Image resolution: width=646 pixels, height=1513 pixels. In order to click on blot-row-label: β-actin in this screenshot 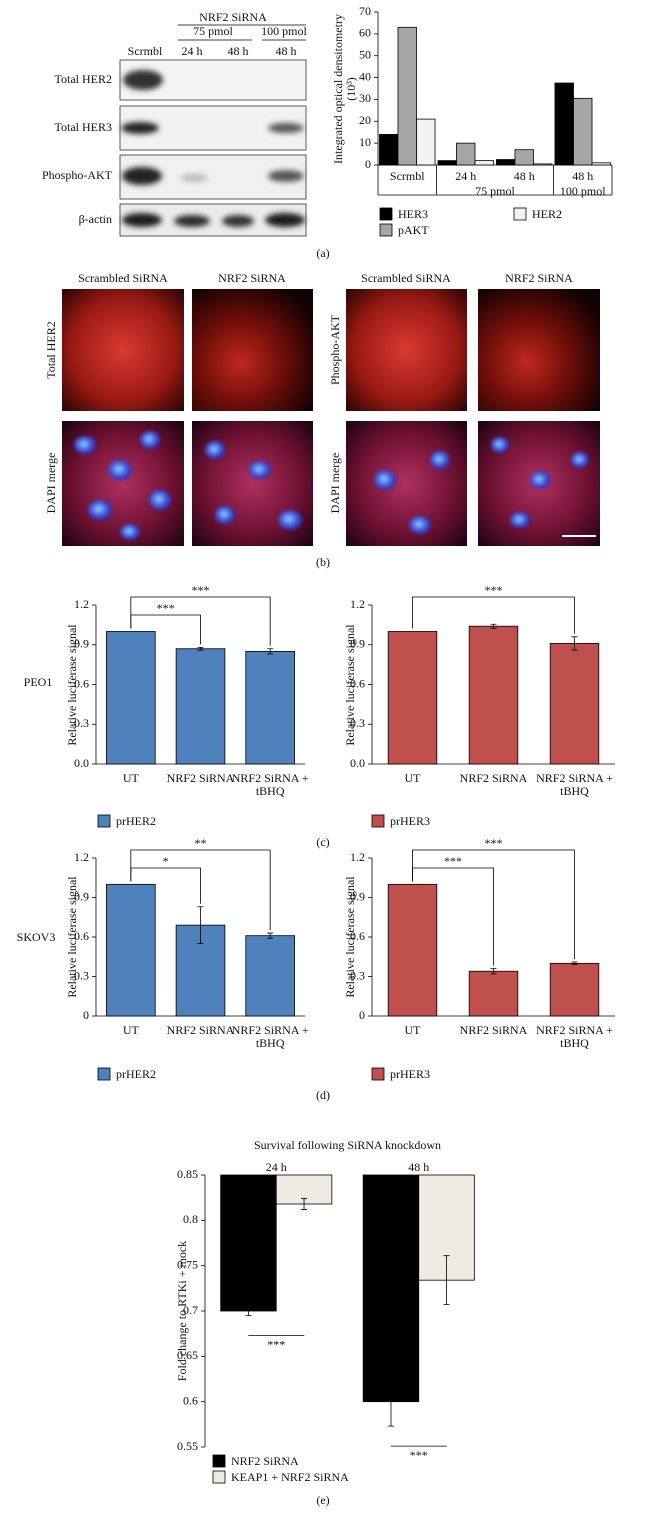, I will do `click(95, 219)`.